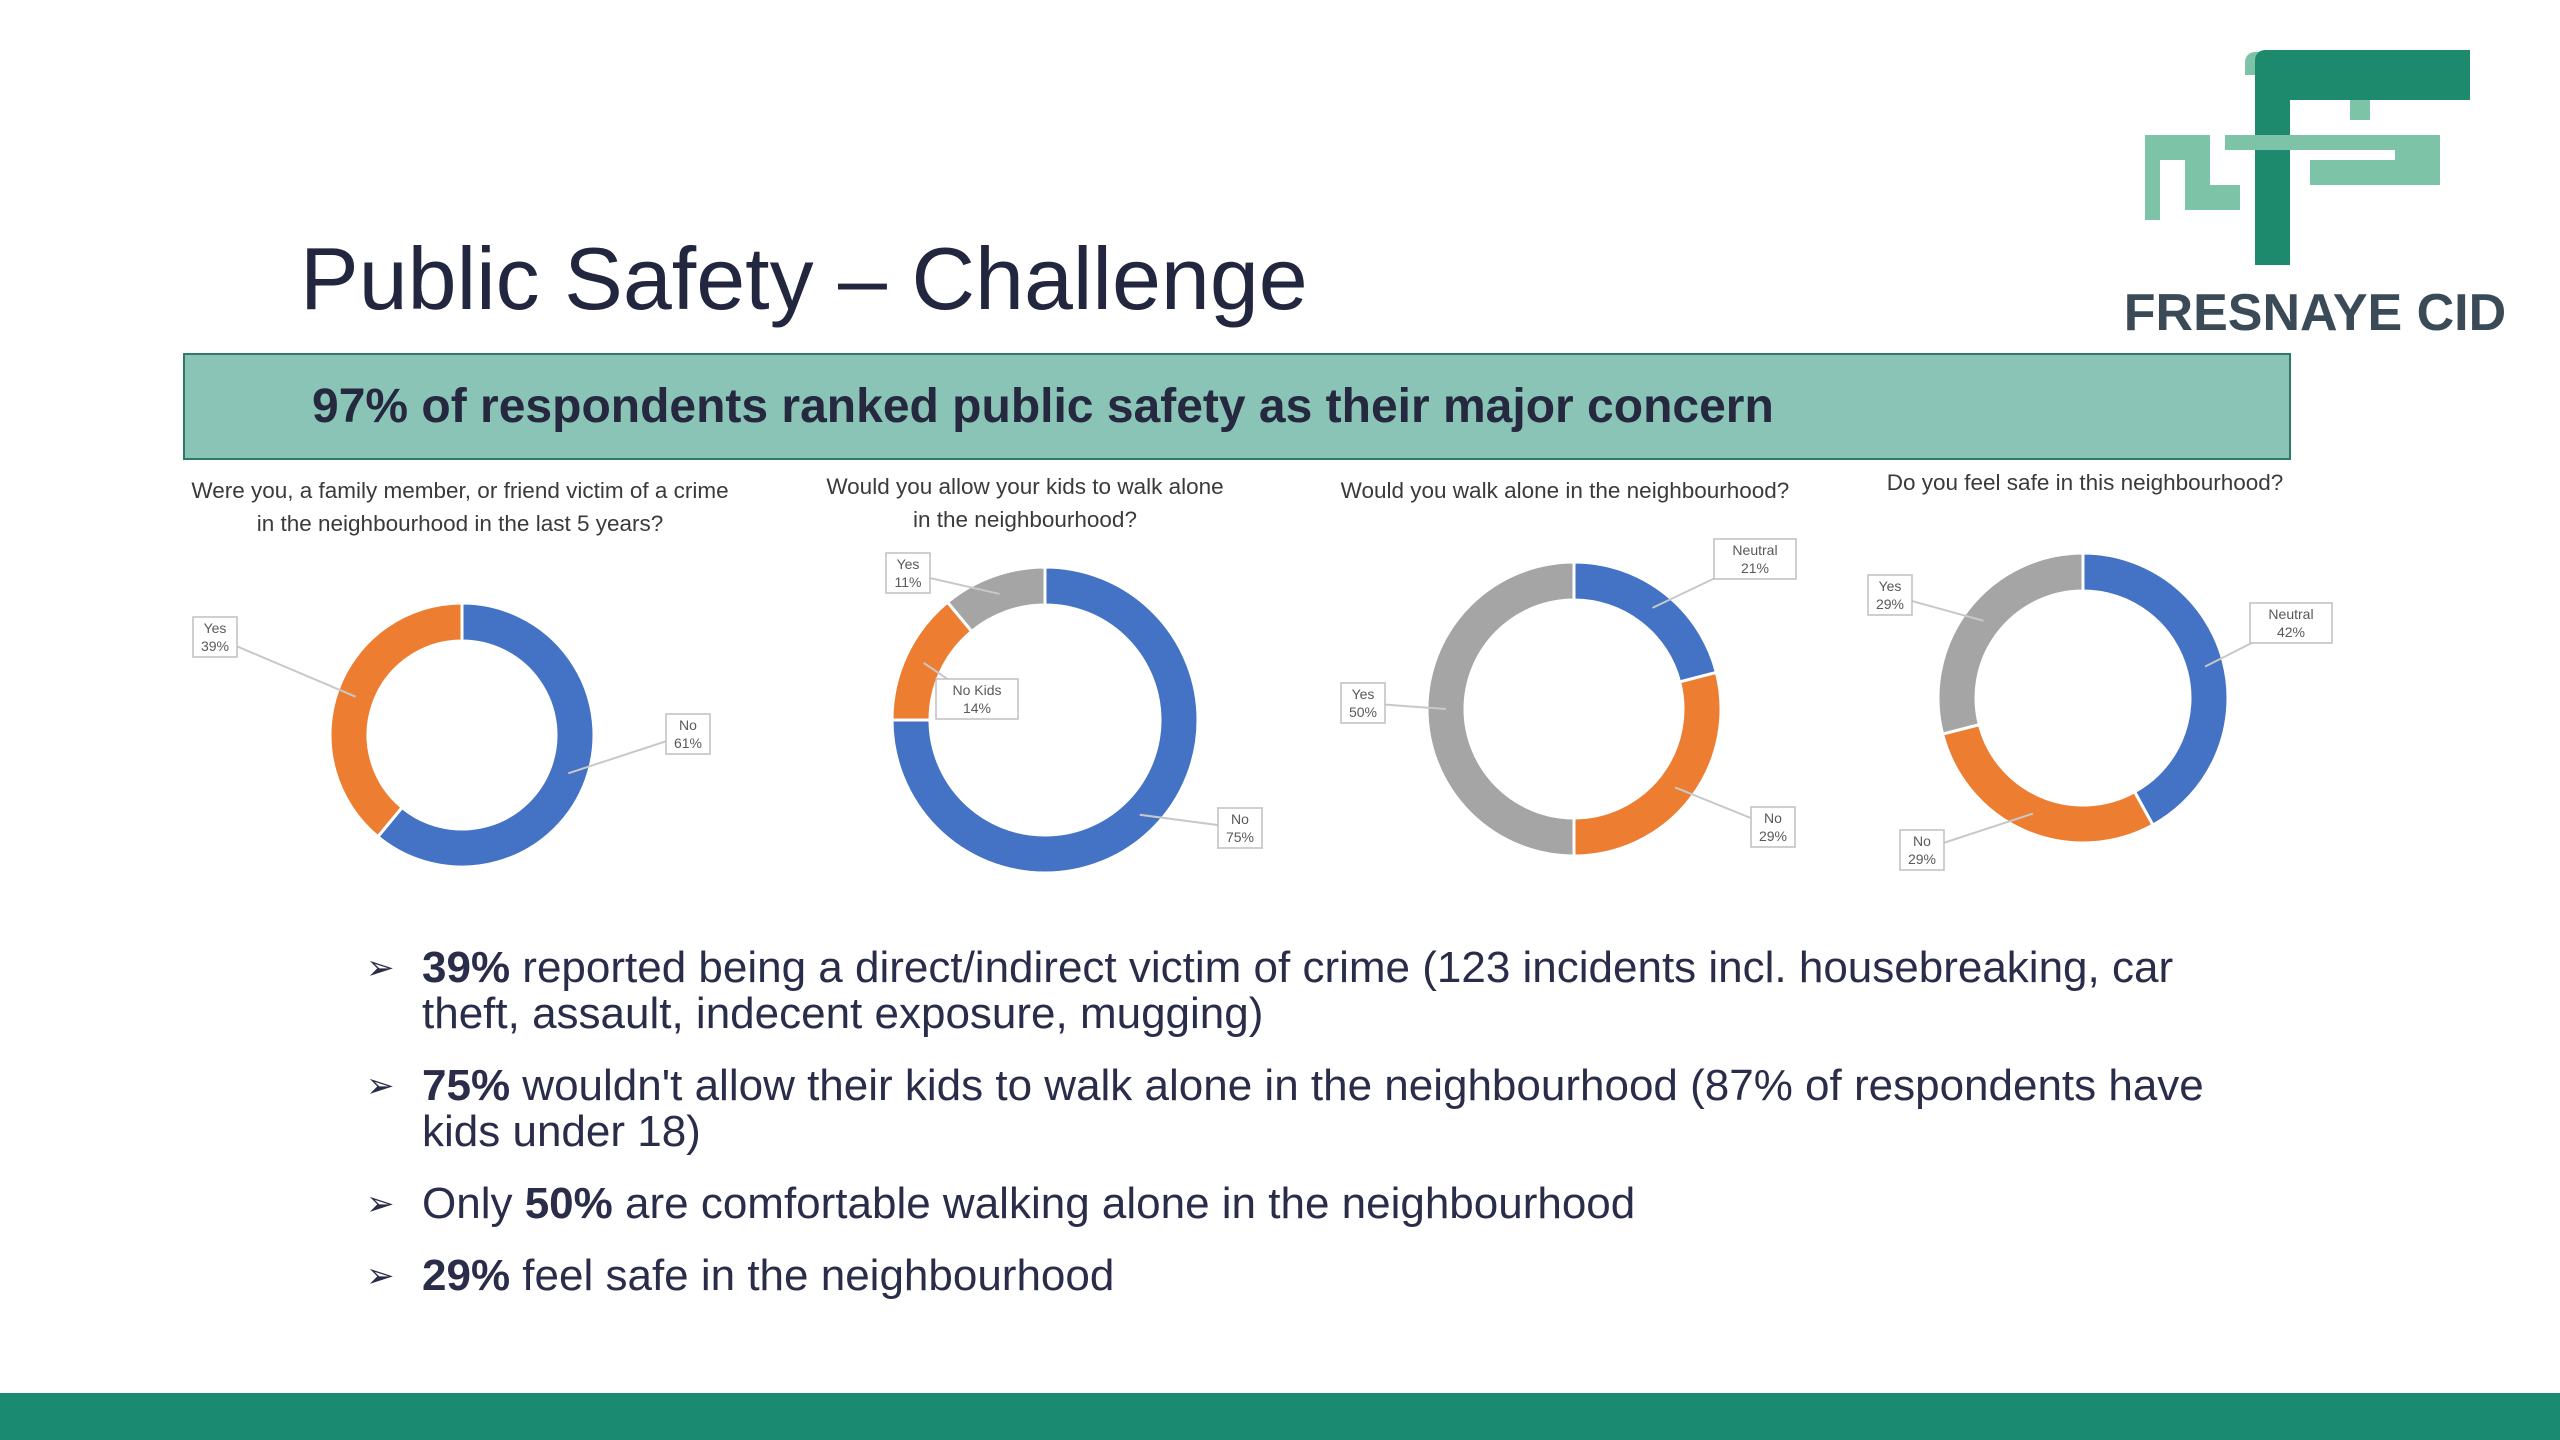 The image size is (2560, 1440). Describe the element at coordinates (804, 278) in the screenshot. I see `slide-title: Public Safety – Challenge` at that location.